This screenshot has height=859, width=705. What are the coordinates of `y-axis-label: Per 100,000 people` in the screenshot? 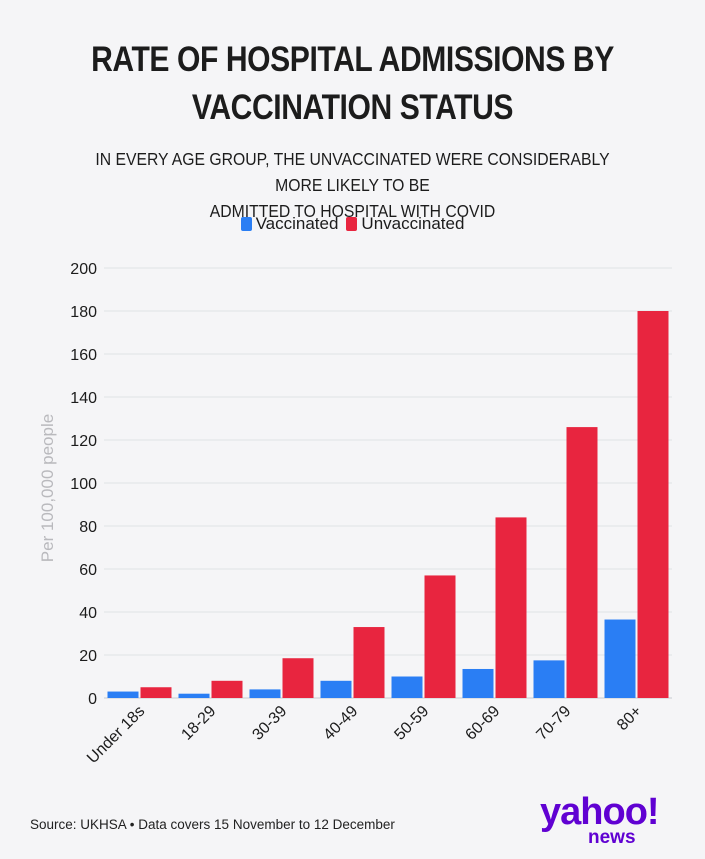 It's located at (47, 488).